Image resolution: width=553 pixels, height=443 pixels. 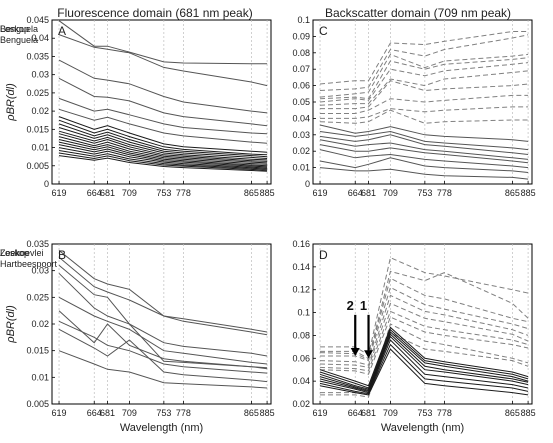 I want to click on panel-letter: D, so click(x=323, y=255).